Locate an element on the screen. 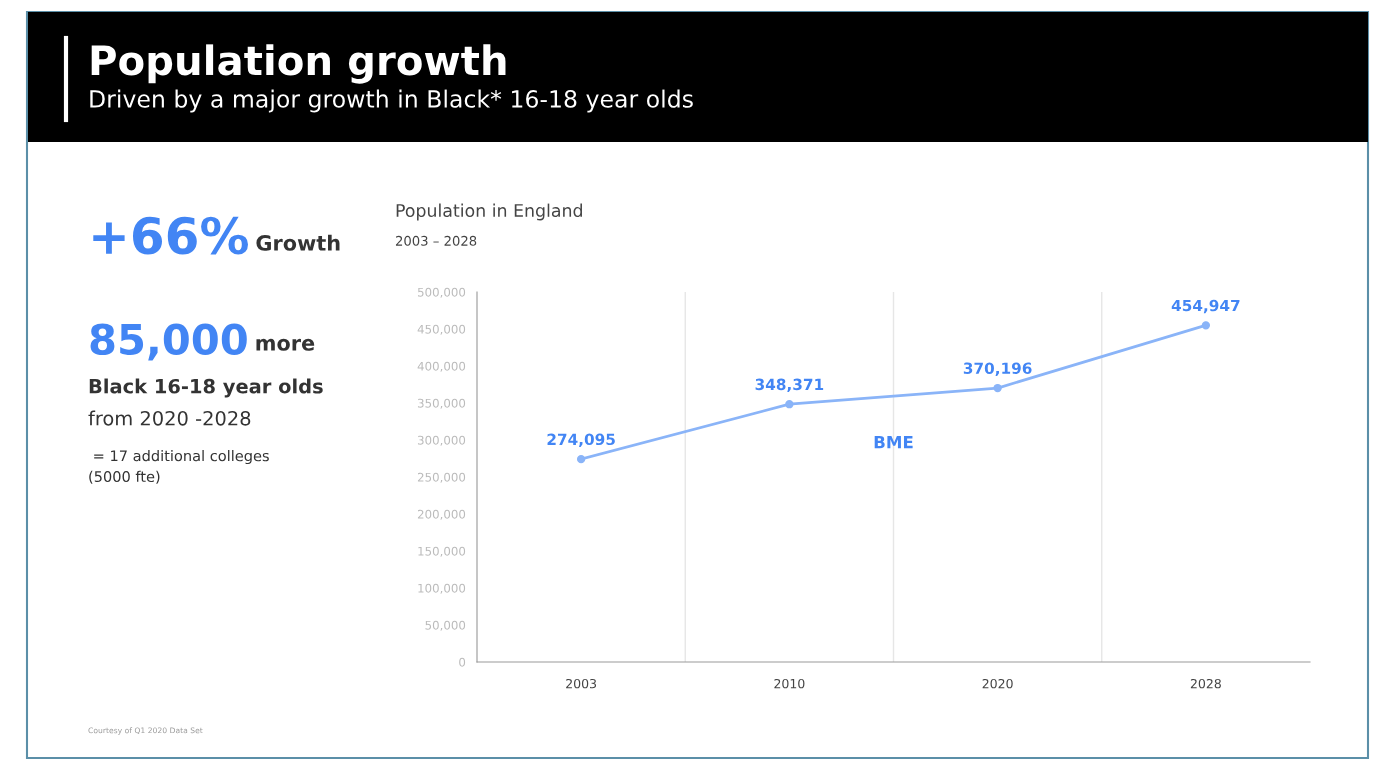 The width and height of the screenshot is (1389, 761). y-tick-label: 0 is located at coordinates (462, 662).